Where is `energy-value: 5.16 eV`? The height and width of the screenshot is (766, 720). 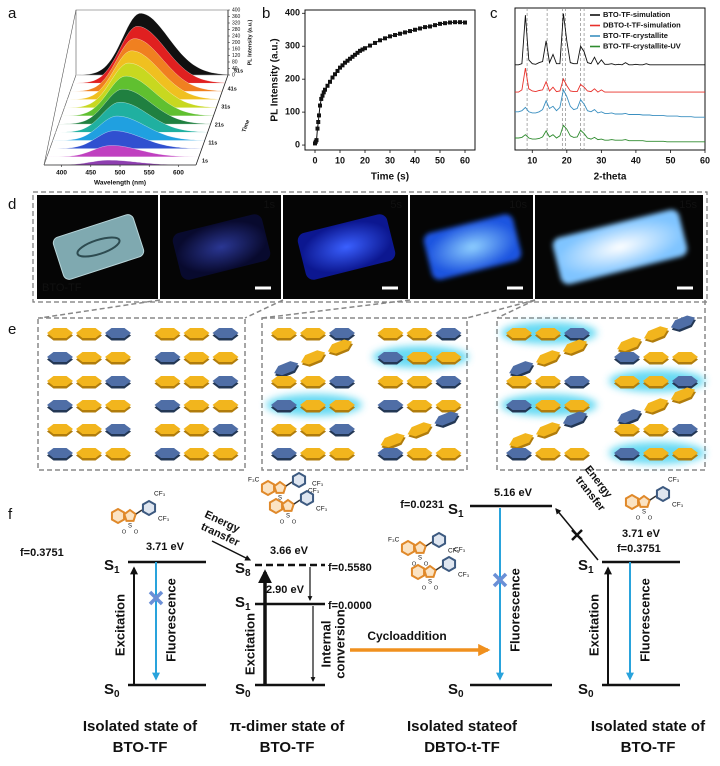 energy-value: 5.16 eV is located at coordinates (513, 493).